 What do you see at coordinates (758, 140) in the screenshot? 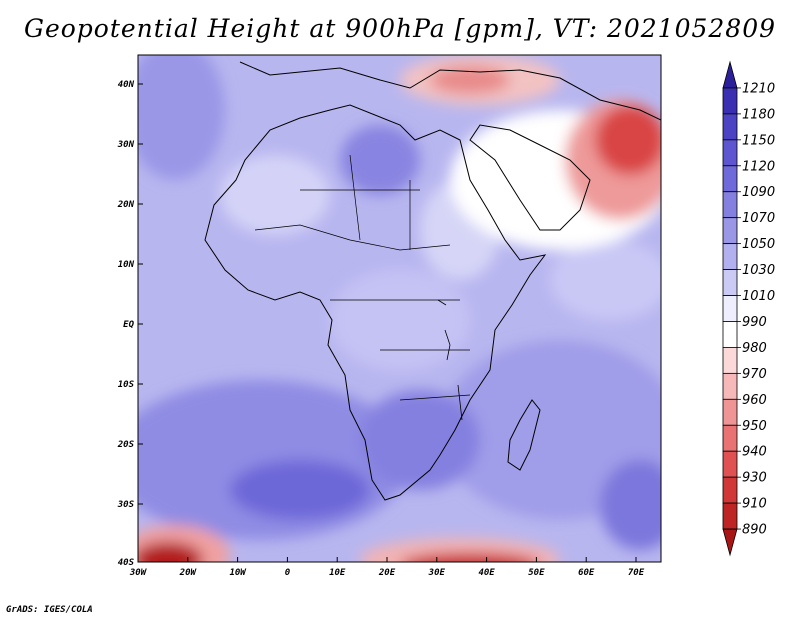
I see `colorbar-label: 1150` at bounding box center [758, 140].